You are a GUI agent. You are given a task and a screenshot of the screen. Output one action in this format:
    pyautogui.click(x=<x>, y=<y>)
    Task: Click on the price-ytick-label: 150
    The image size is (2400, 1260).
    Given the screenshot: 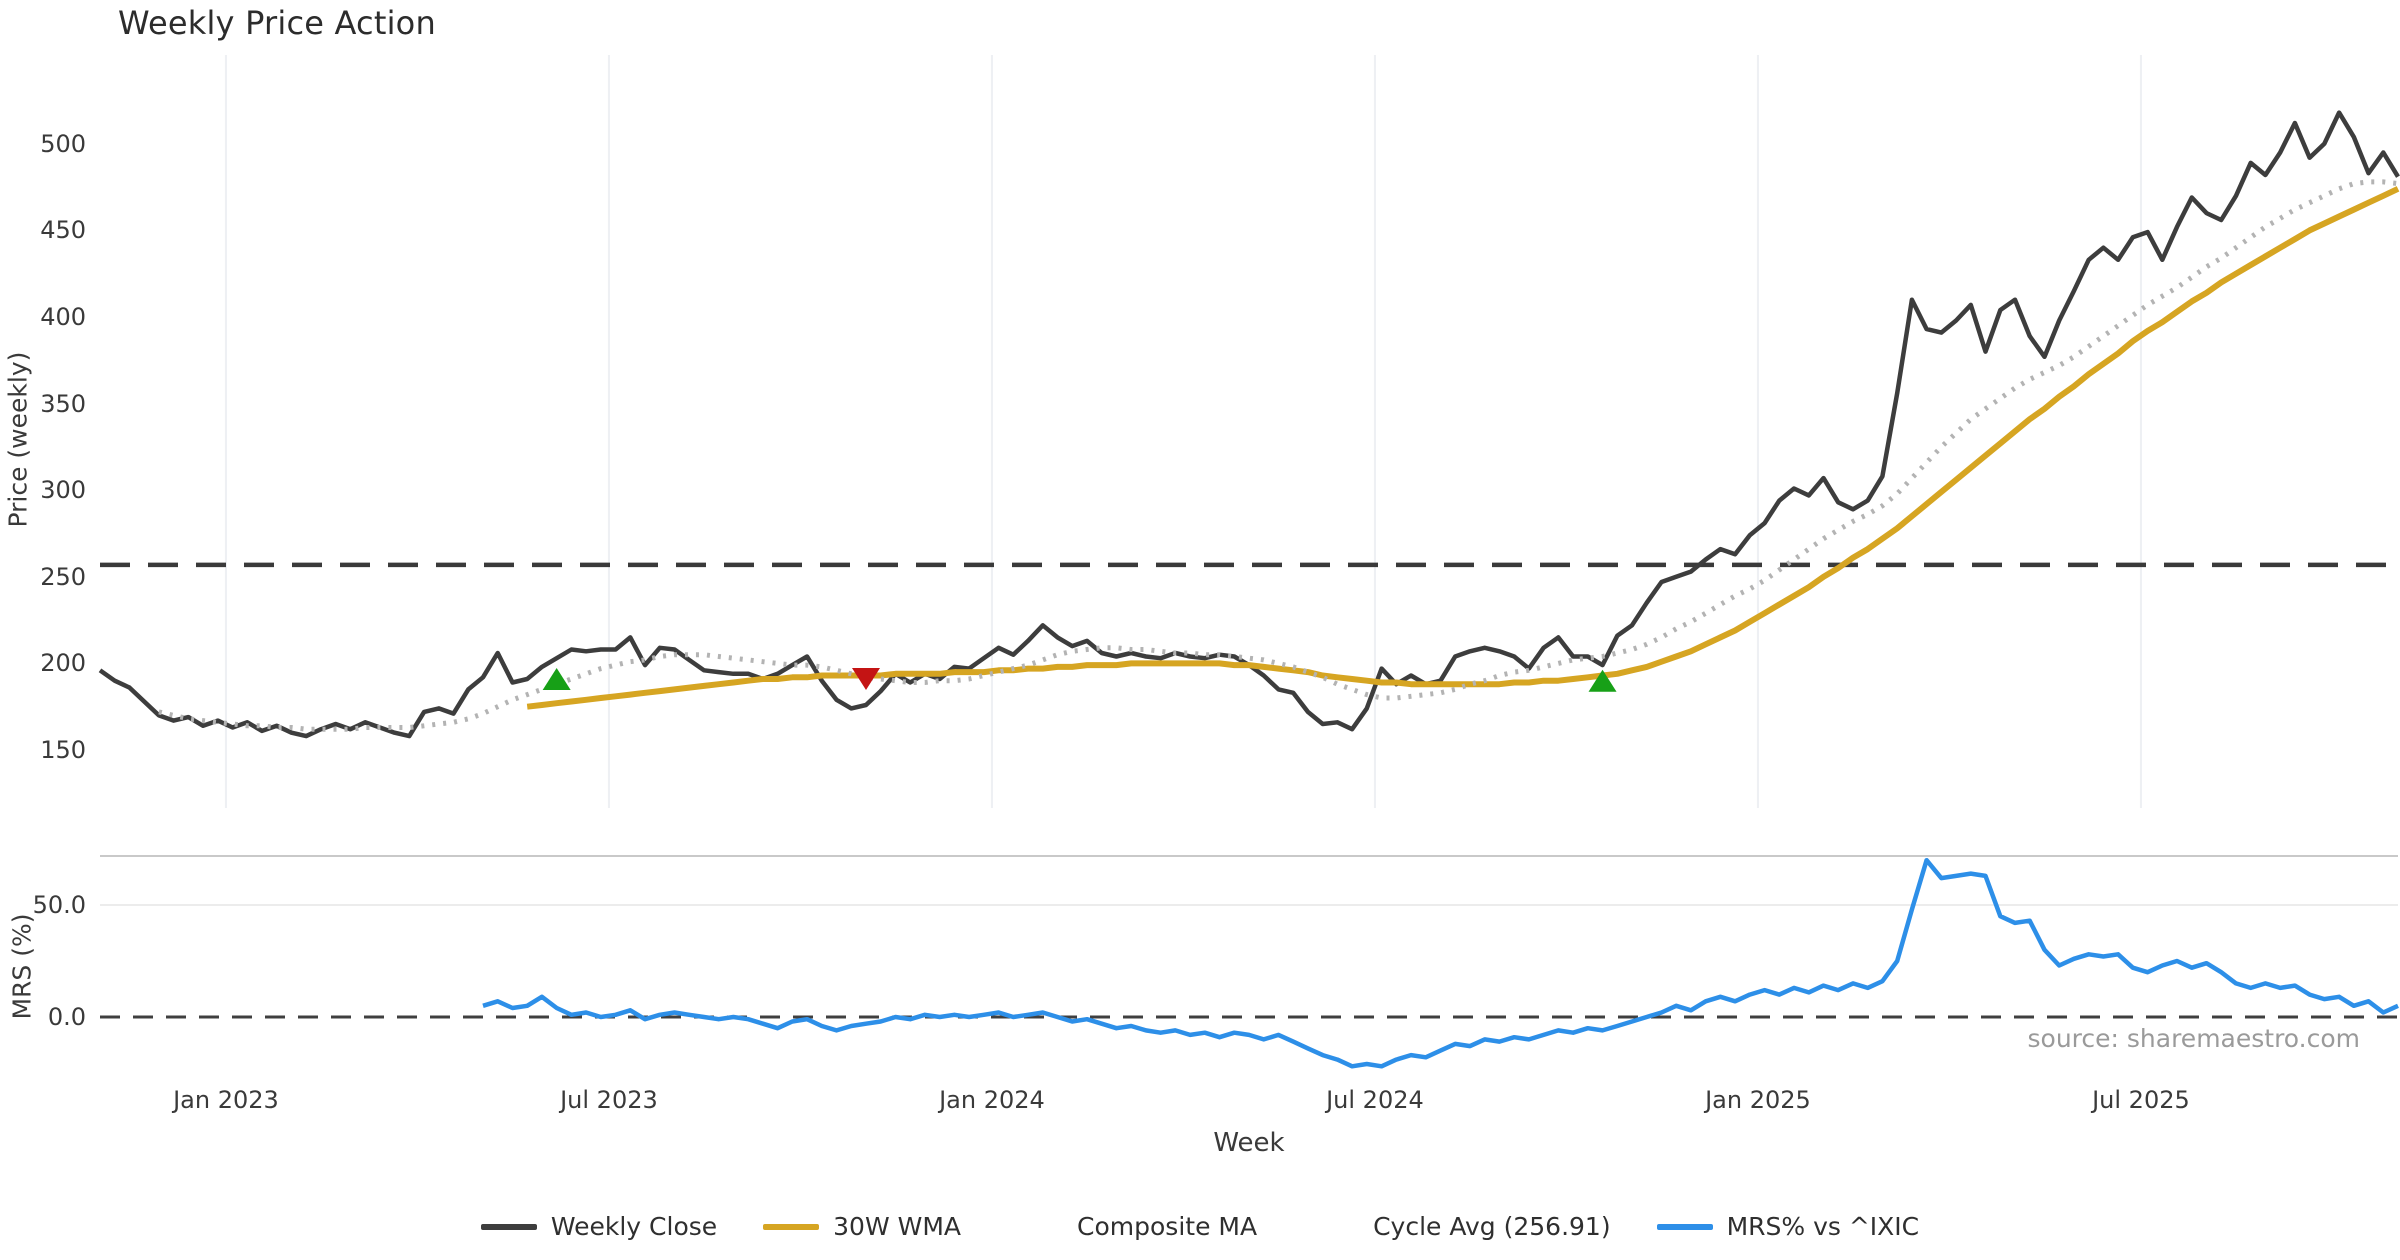 What is the action you would take?
    pyautogui.click(x=63, y=750)
    